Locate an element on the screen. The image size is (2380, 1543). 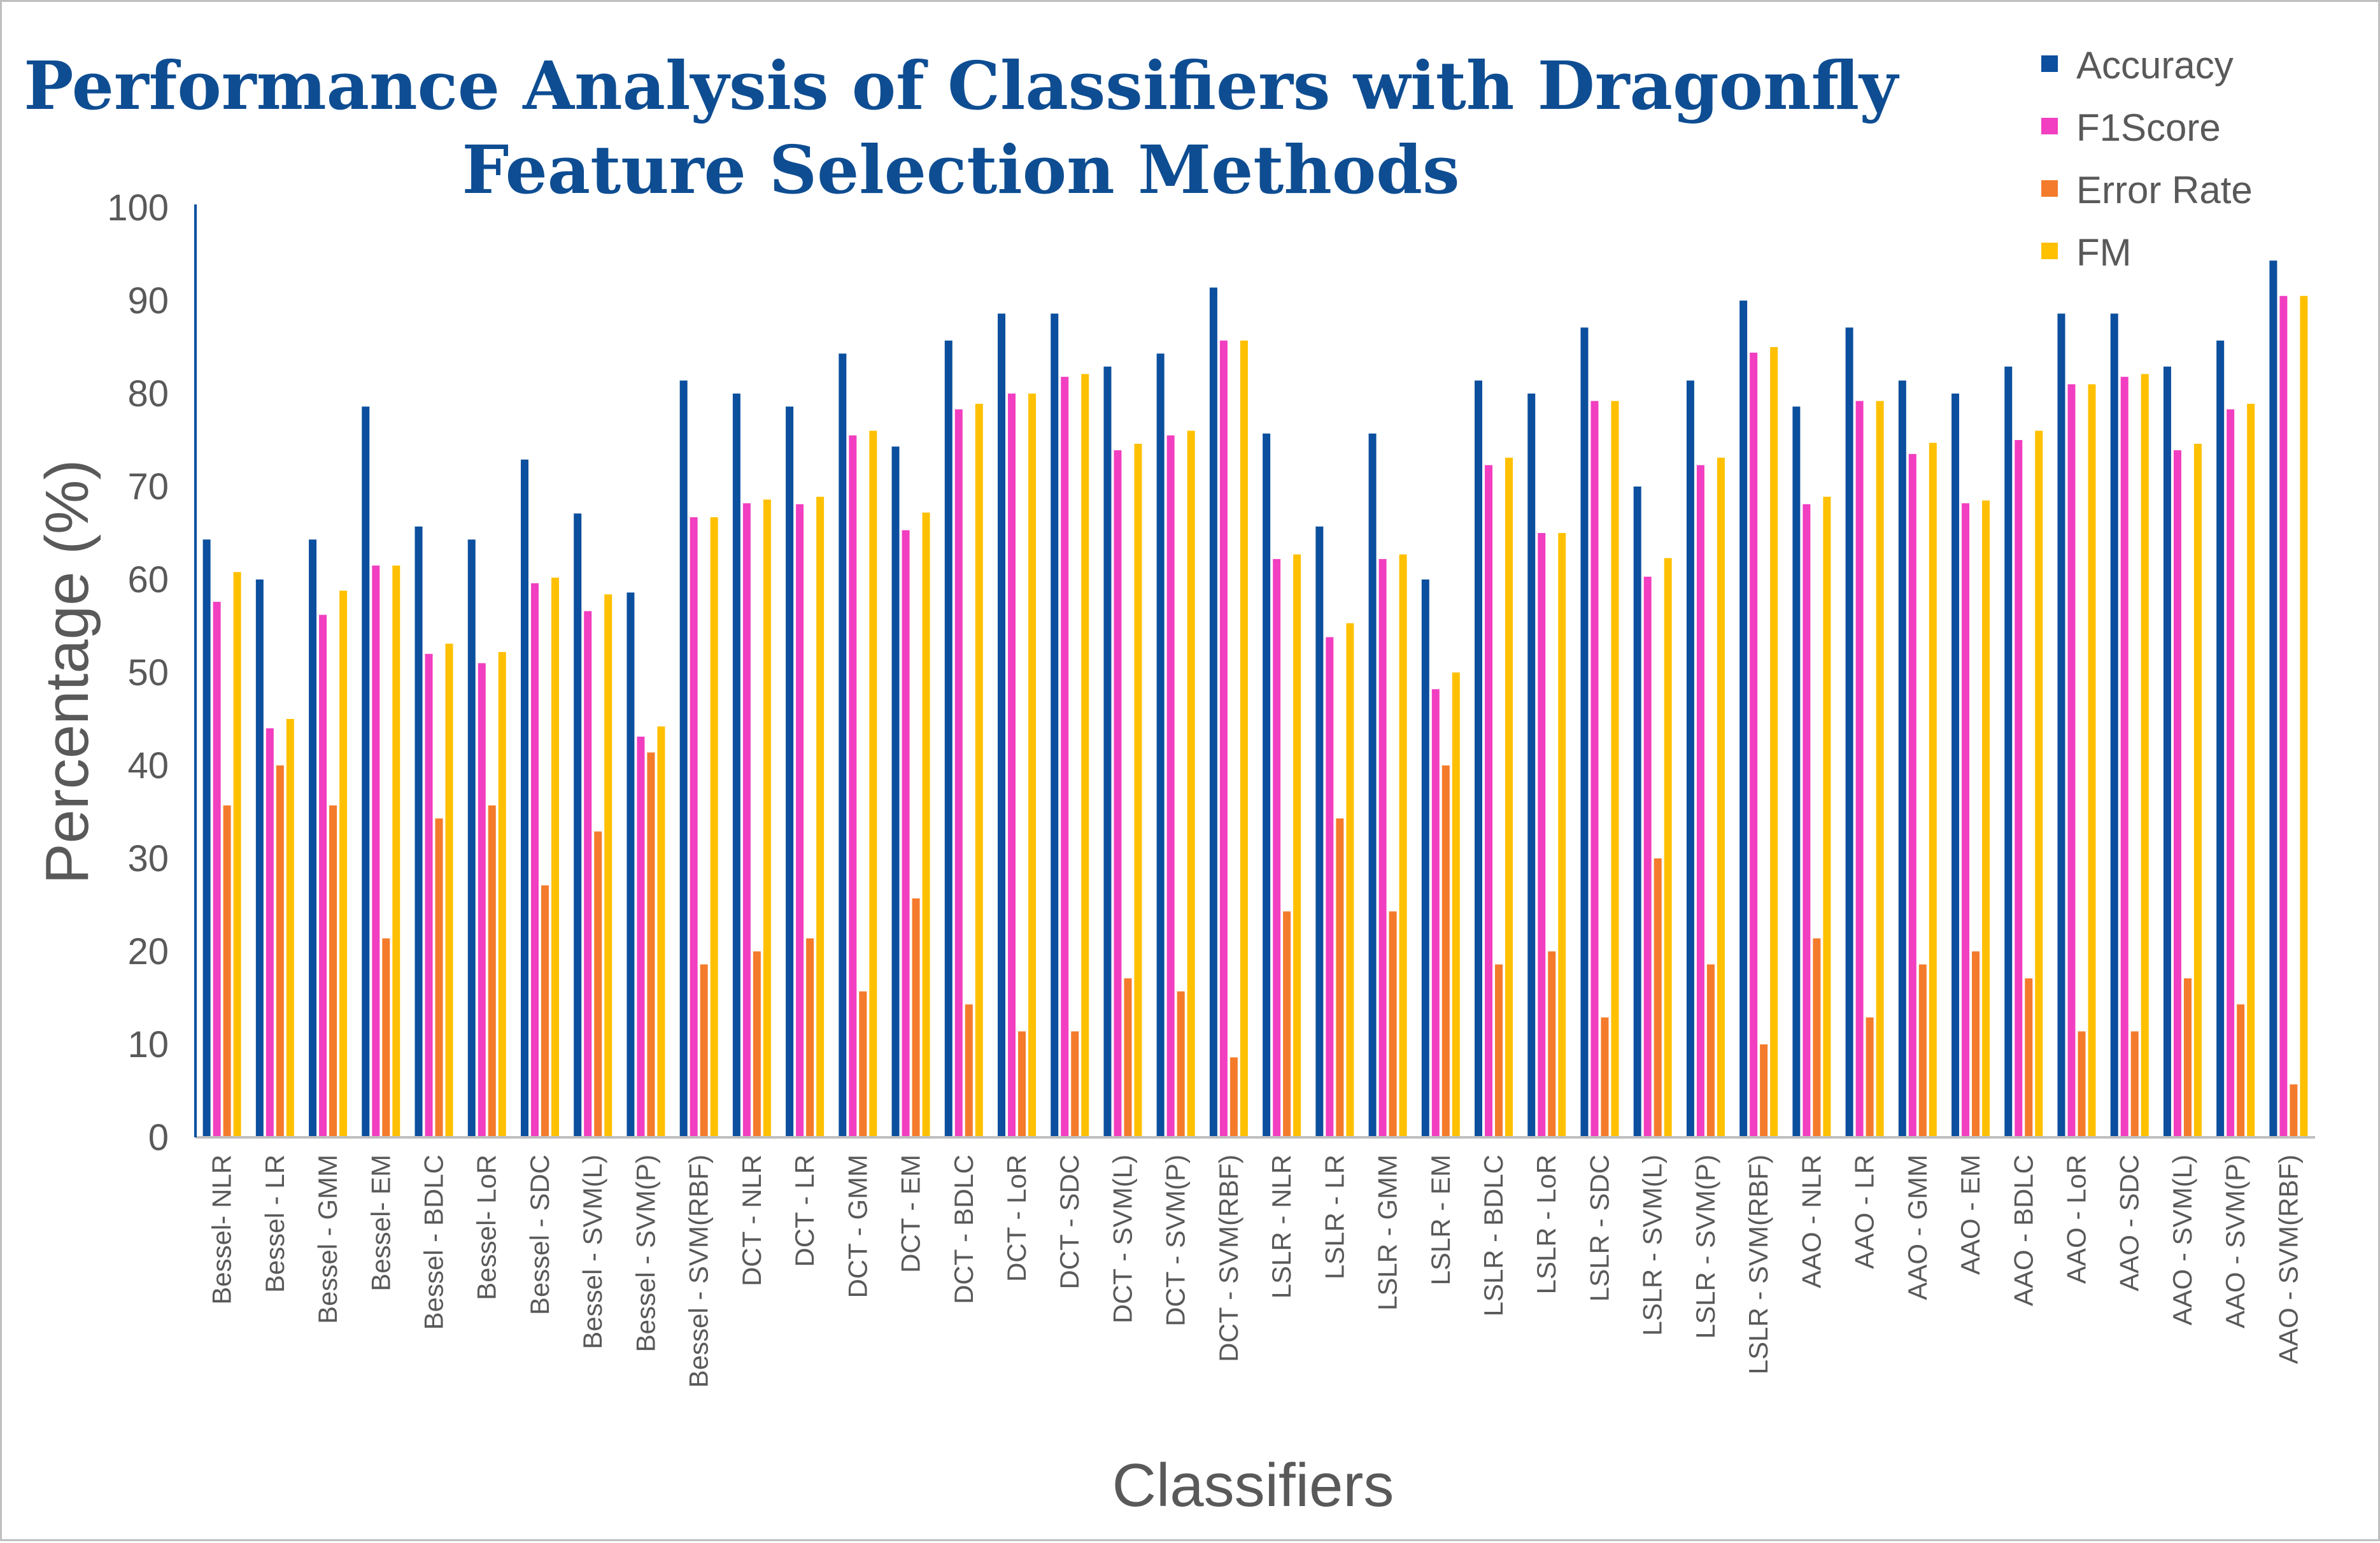
y-tick-label: 20 is located at coordinates (148, 951).